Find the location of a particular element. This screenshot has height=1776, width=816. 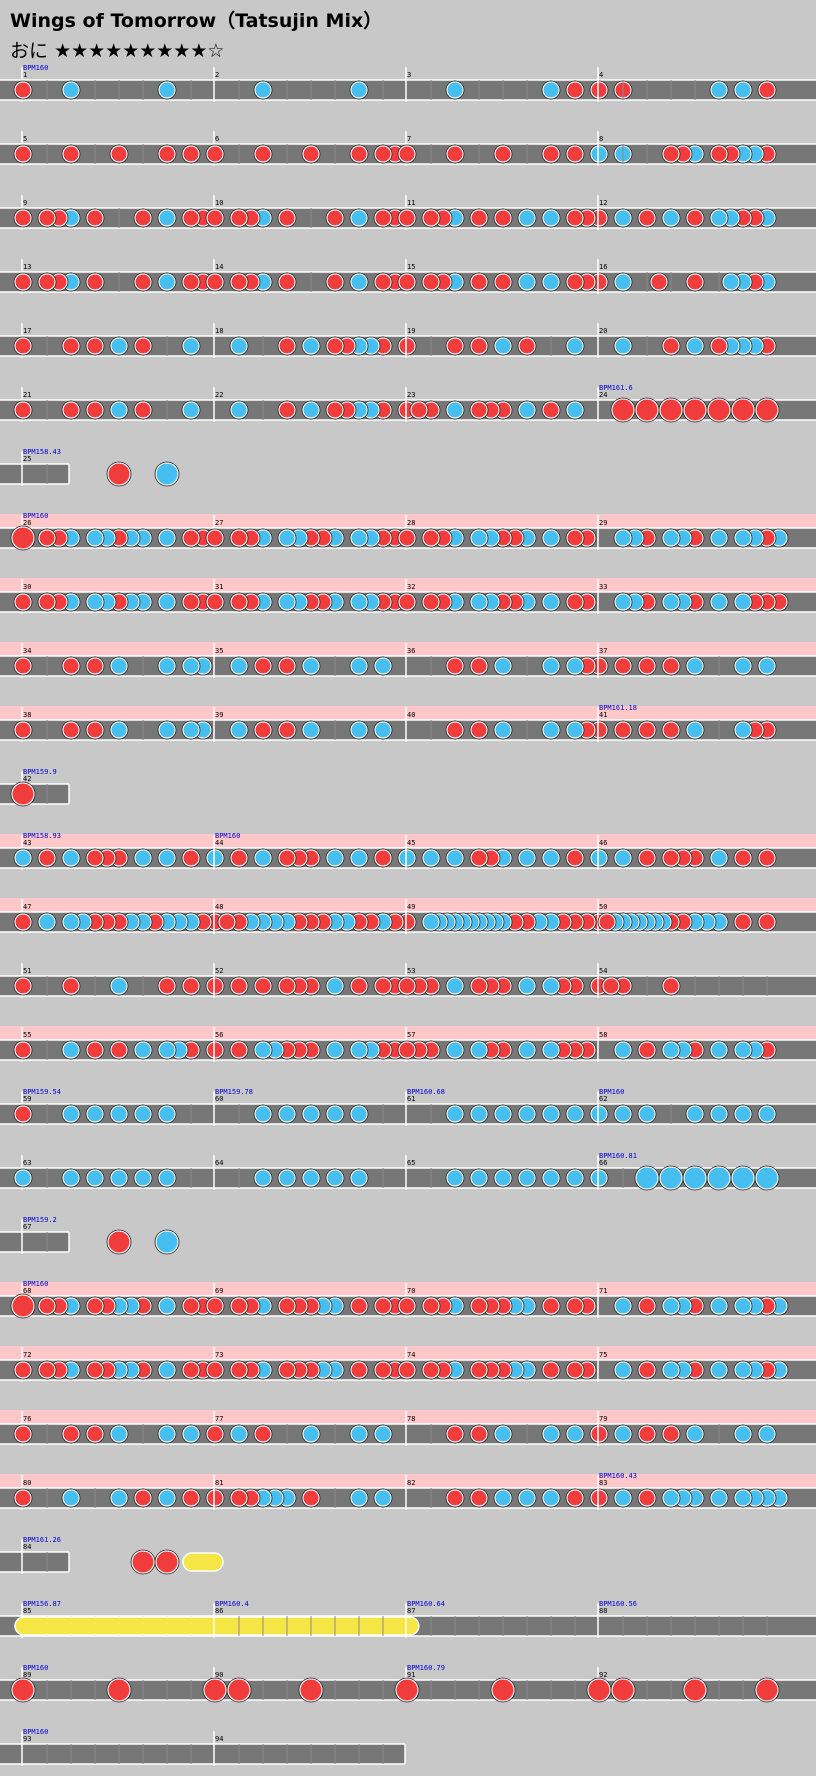

measure-number: 82 is located at coordinates (411, 1483).